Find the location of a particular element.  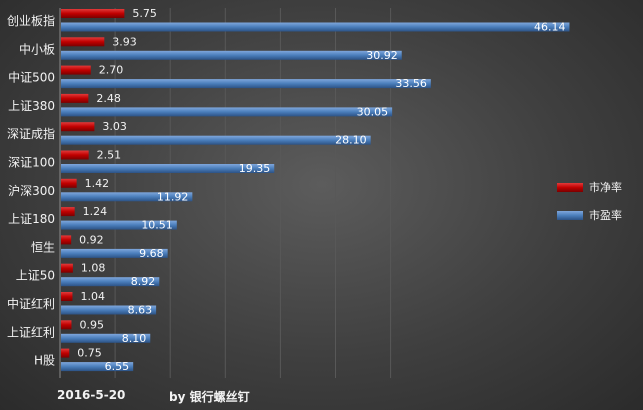

category-label: 恒生 is located at coordinates (43, 247).